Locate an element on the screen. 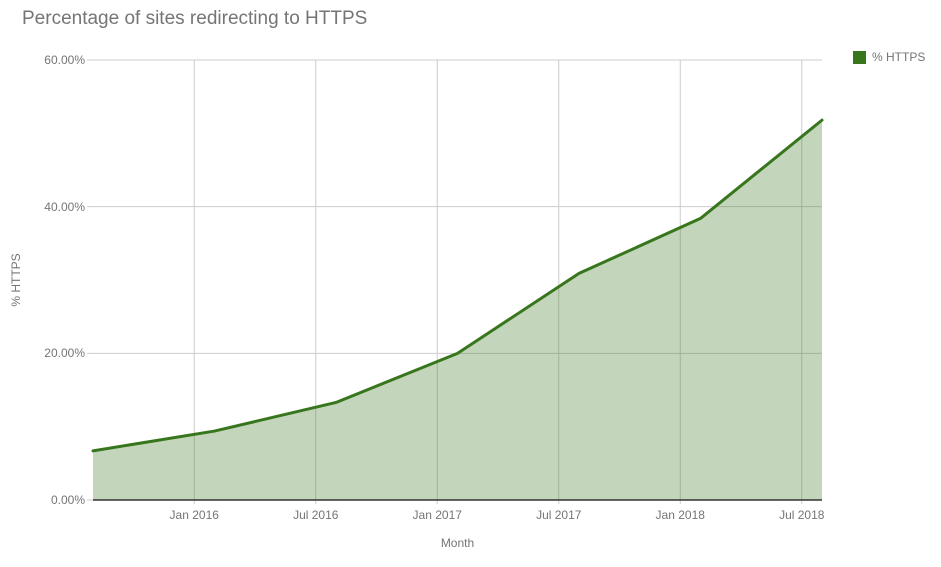 The width and height of the screenshot is (941, 567). chart-title: Percentage of sites redirecting to HTTPS is located at coordinates (195, 18).